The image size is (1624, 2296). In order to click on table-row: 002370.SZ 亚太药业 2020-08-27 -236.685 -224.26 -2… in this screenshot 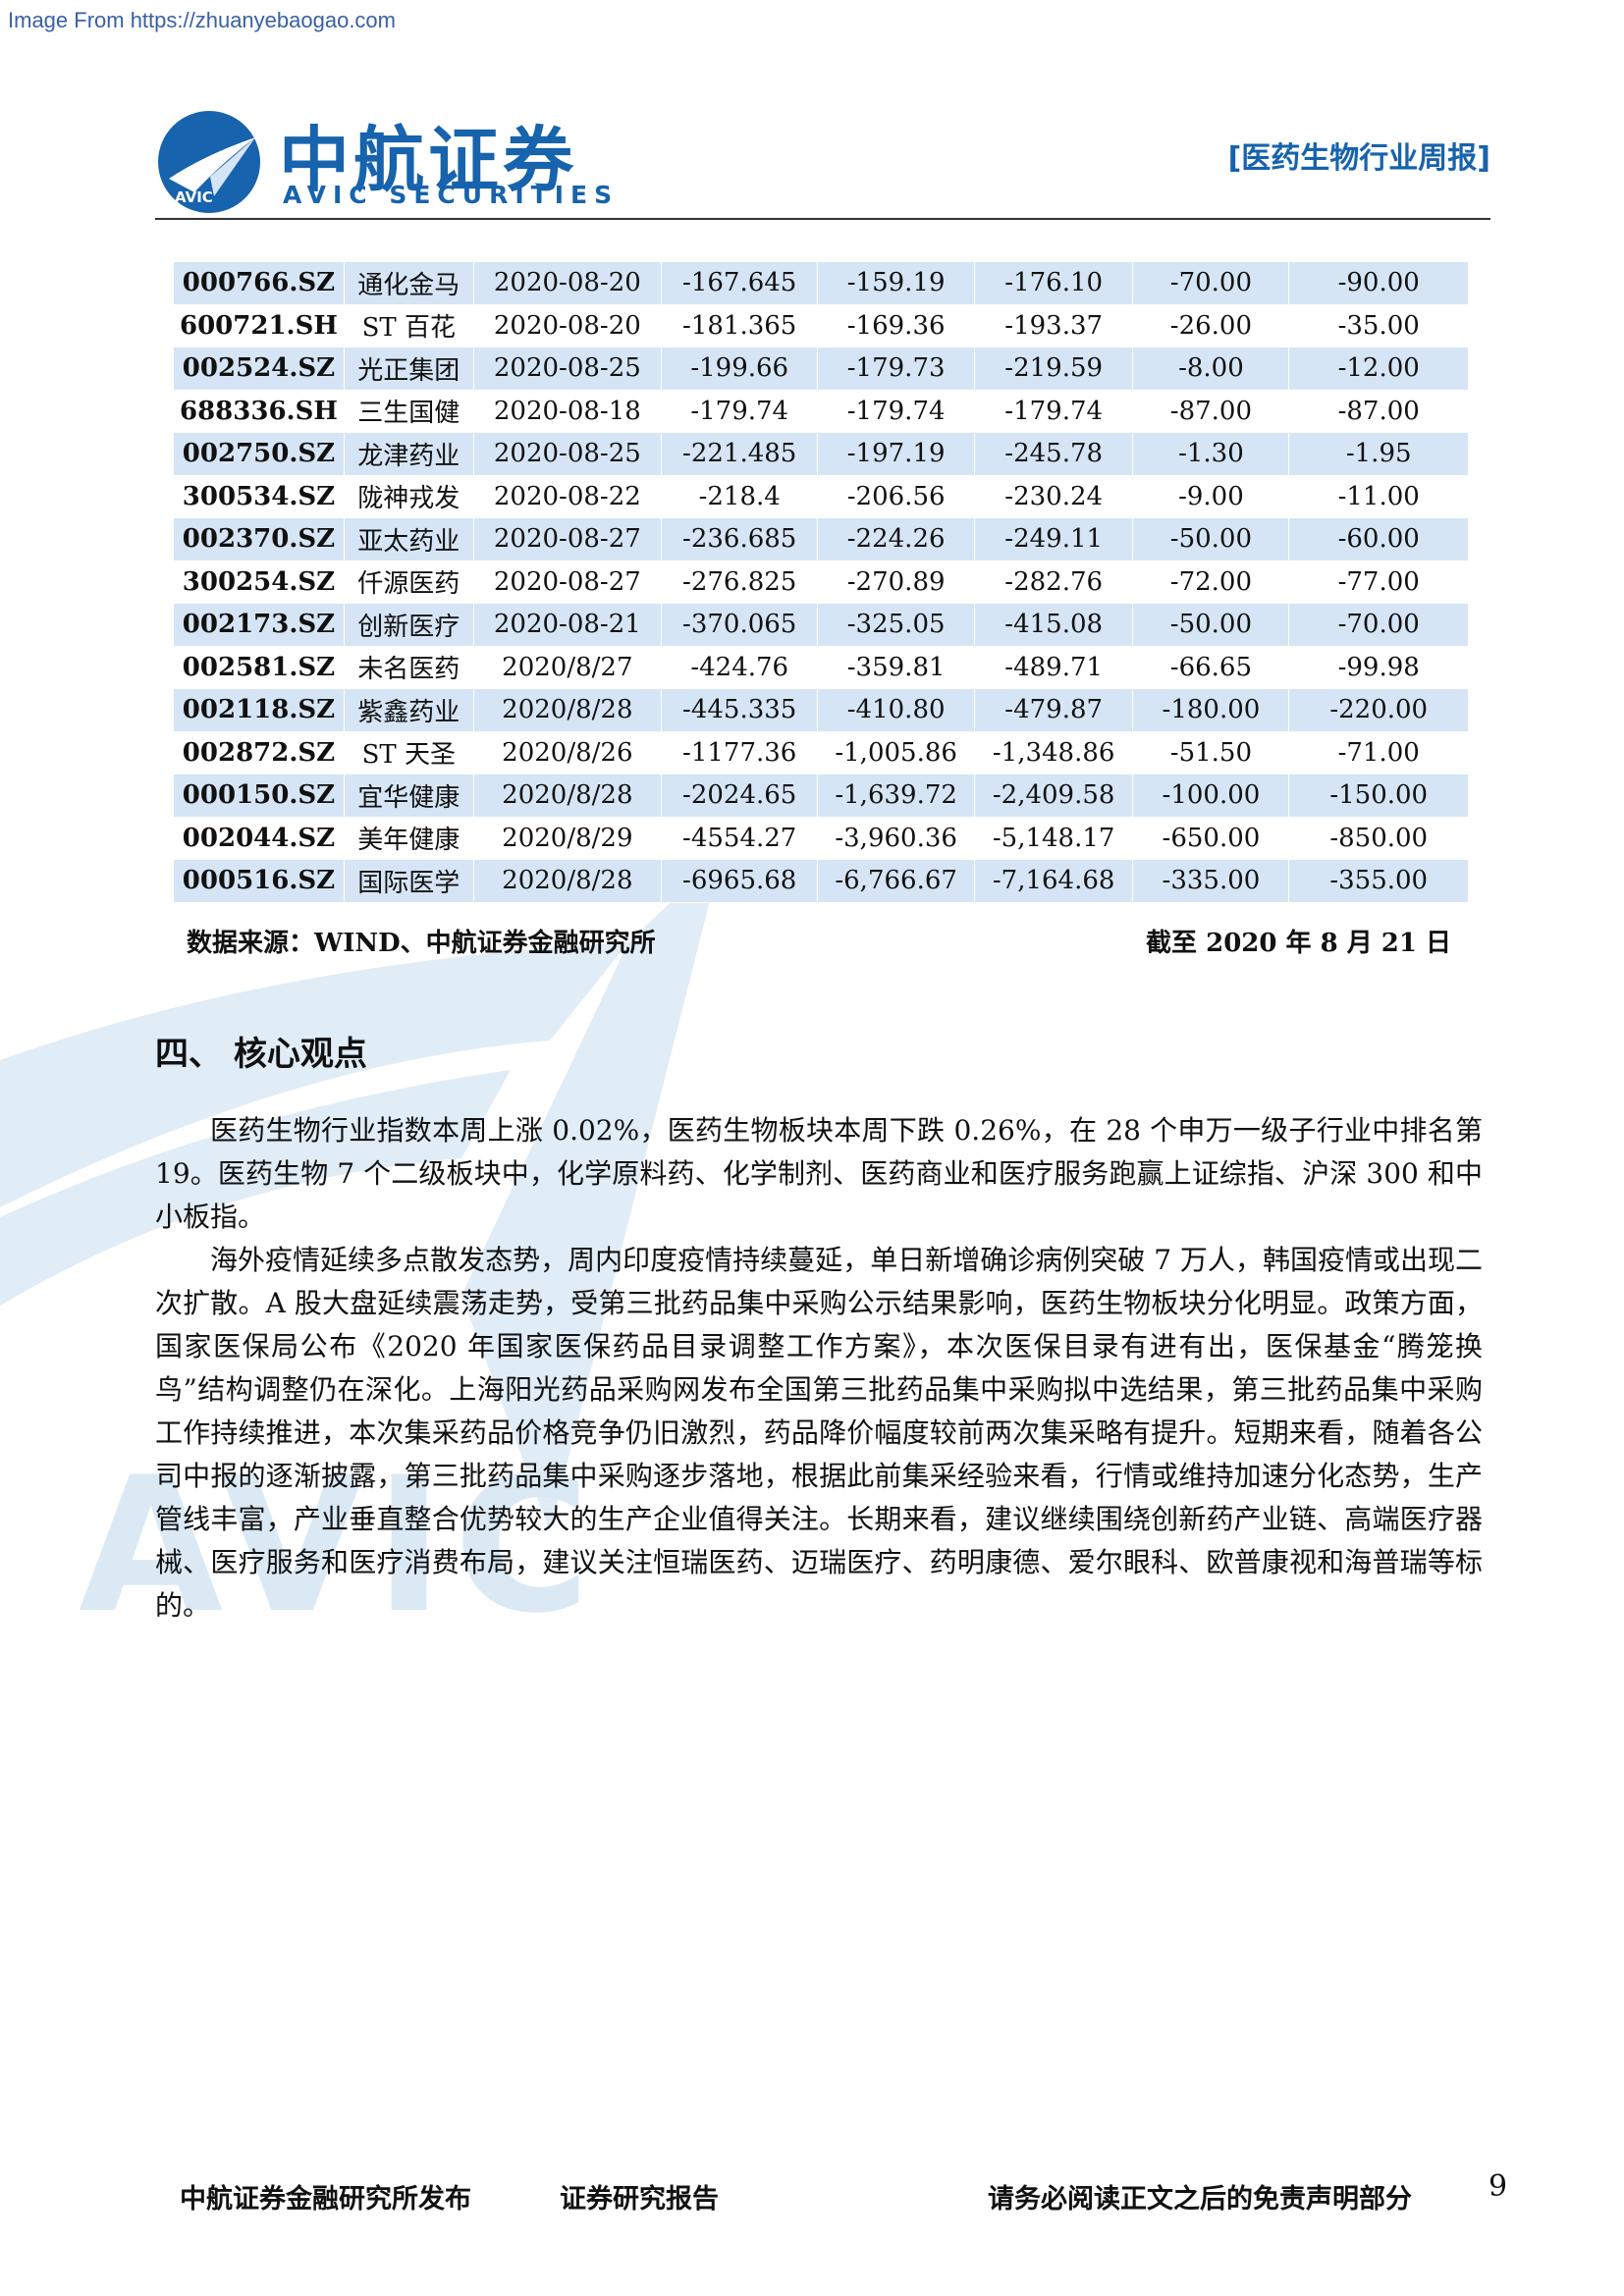, I will do `click(821, 539)`.